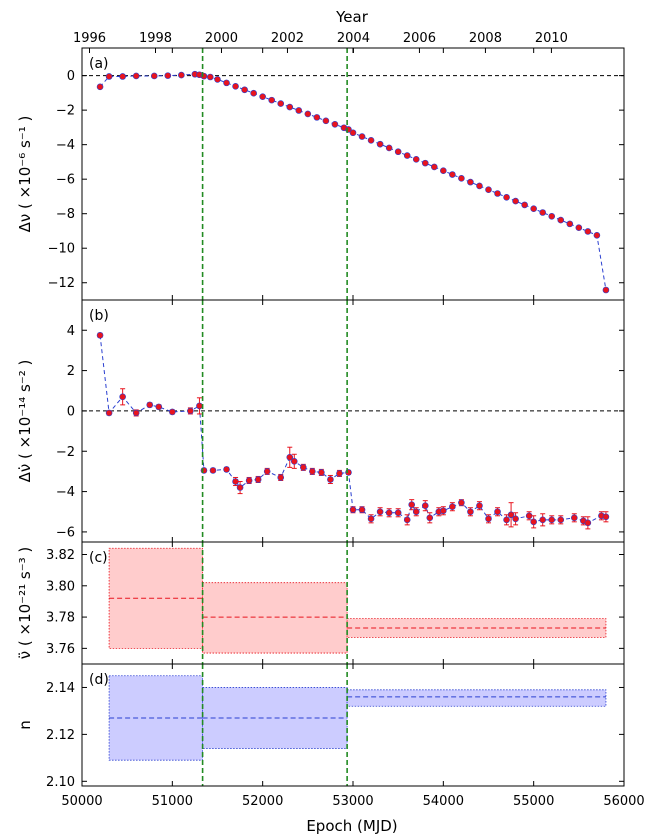 Image resolution: width=651 pixels, height=837 pixels. I want to click on y-tick-label: −8, so click(65, 214).